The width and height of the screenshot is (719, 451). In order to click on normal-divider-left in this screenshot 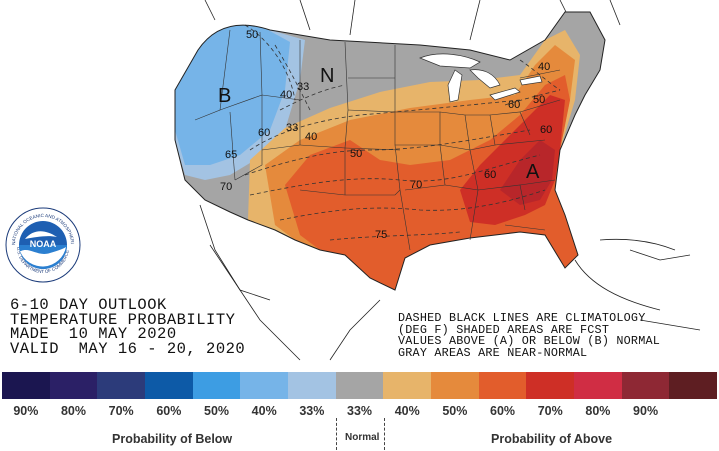, I will do `click(336, 434)`.